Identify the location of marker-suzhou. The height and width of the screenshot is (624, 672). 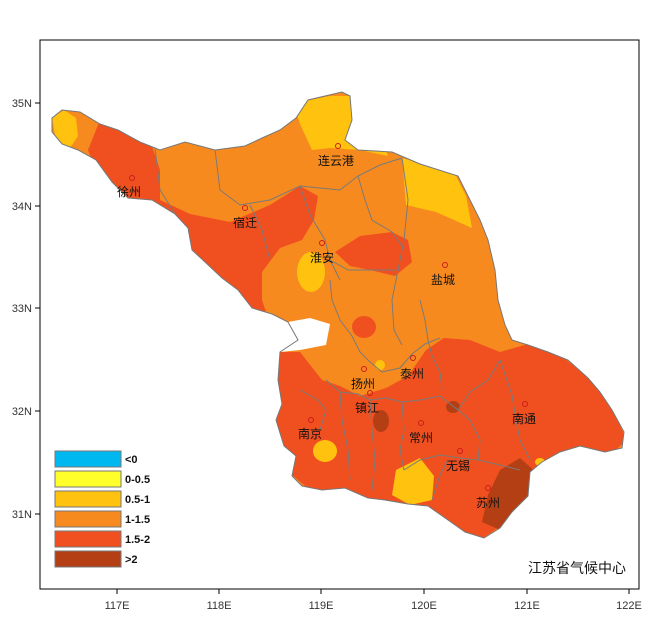
(488, 488).